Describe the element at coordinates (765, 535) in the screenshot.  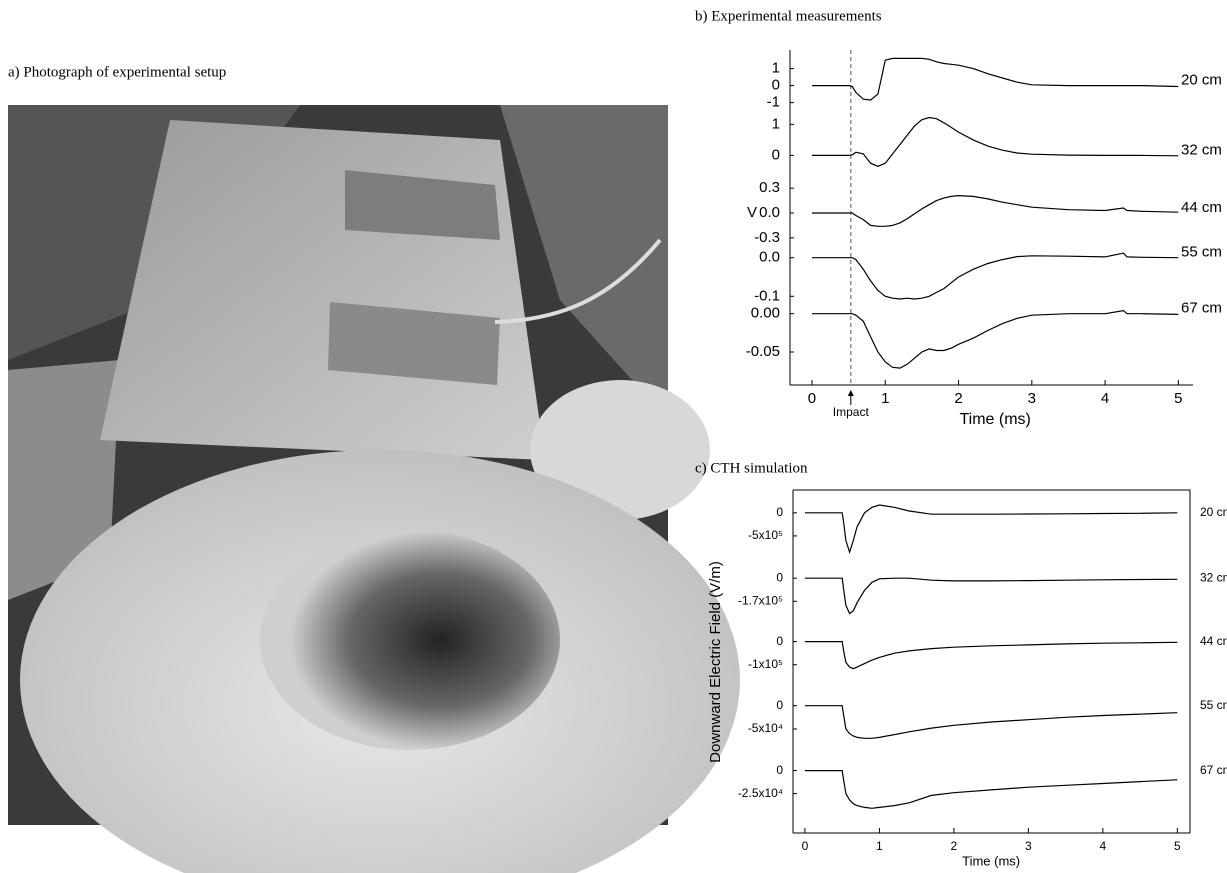
I see `y-tick-label: -5x10⁵` at that location.